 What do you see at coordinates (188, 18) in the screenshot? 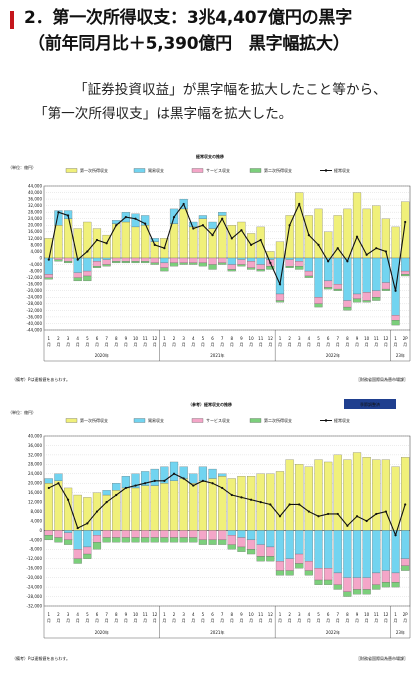
I see `heading-line-1: 2．第一次所得収支：3兆4,407億円の黒字` at bounding box center [188, 18].